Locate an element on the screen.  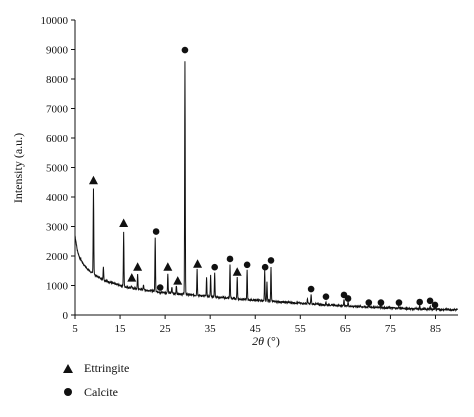
y-tick-label: 3000 is located at coordinates (57, 228).